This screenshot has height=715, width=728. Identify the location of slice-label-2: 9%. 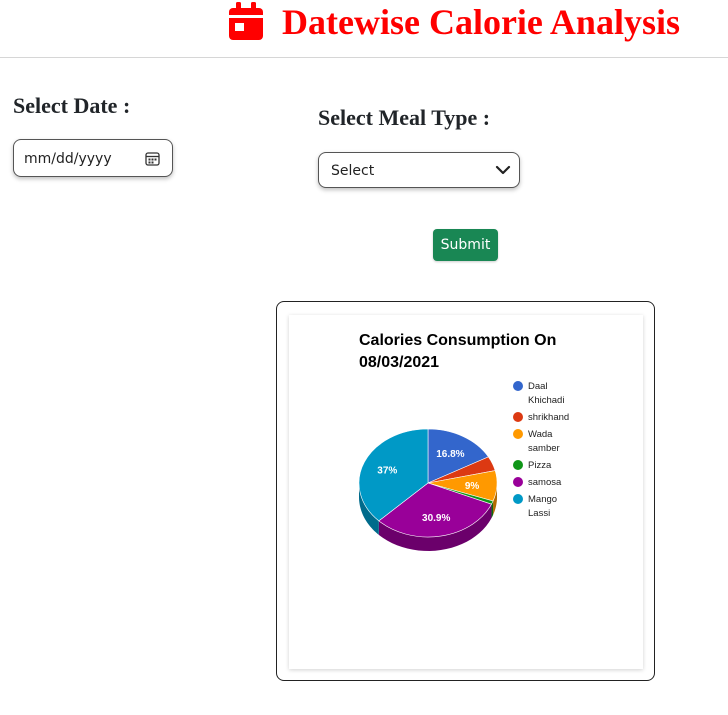
(472, 486).